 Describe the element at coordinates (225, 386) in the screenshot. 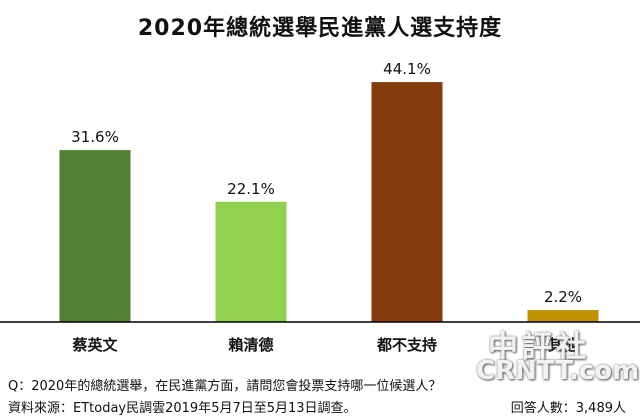

I see `survey-question: Q：2020年的總統選舉，在民進黨方面，請問您會投票支持哪一位候選人？` at that location.